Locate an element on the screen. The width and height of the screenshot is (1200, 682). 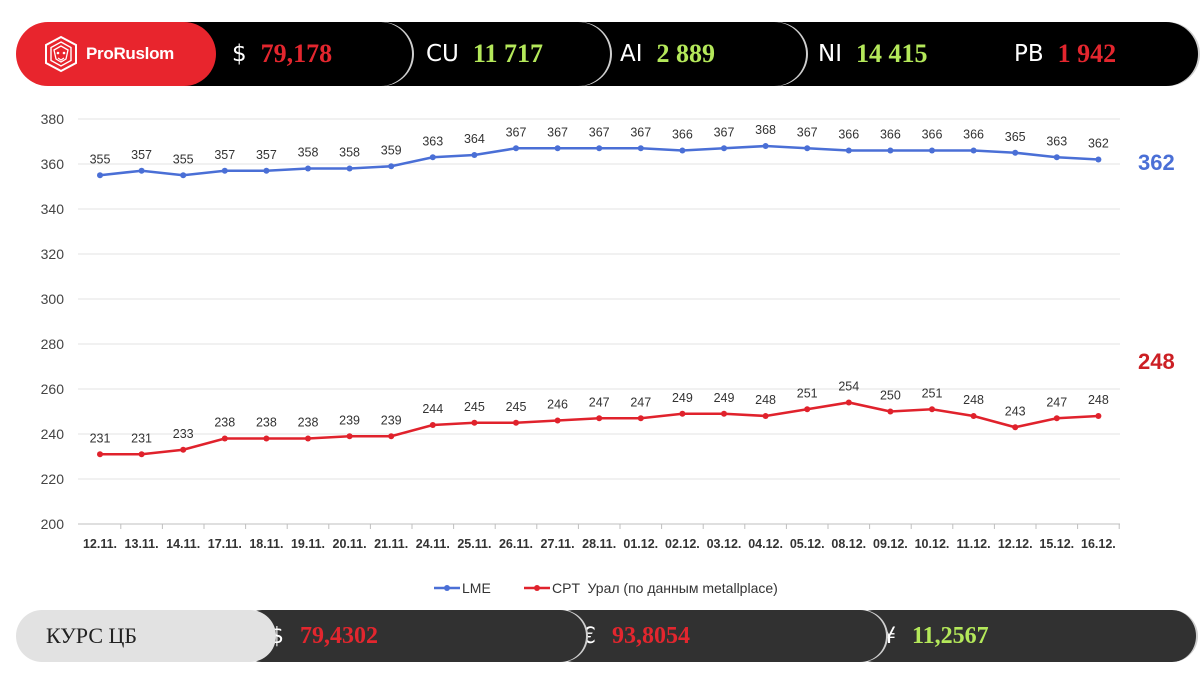
x-tick-label: 14.11. is located at coordinates (183, 544).